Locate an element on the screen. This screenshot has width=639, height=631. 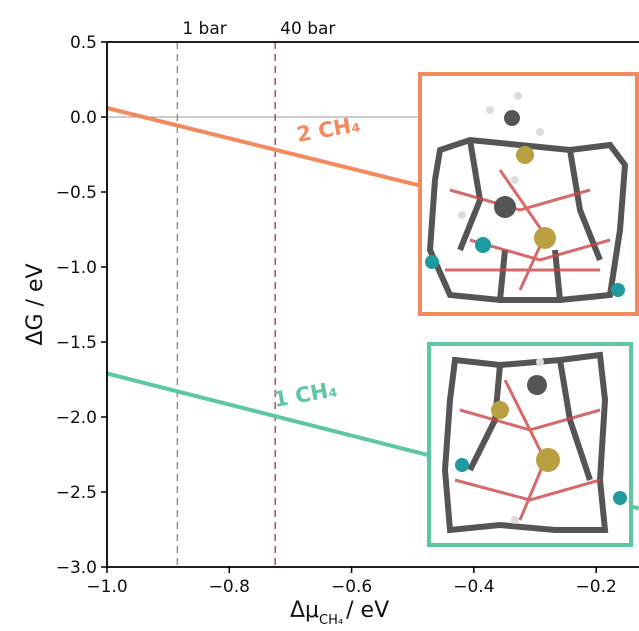
reference-label: 40 bar is located at coordinates (307, 29).